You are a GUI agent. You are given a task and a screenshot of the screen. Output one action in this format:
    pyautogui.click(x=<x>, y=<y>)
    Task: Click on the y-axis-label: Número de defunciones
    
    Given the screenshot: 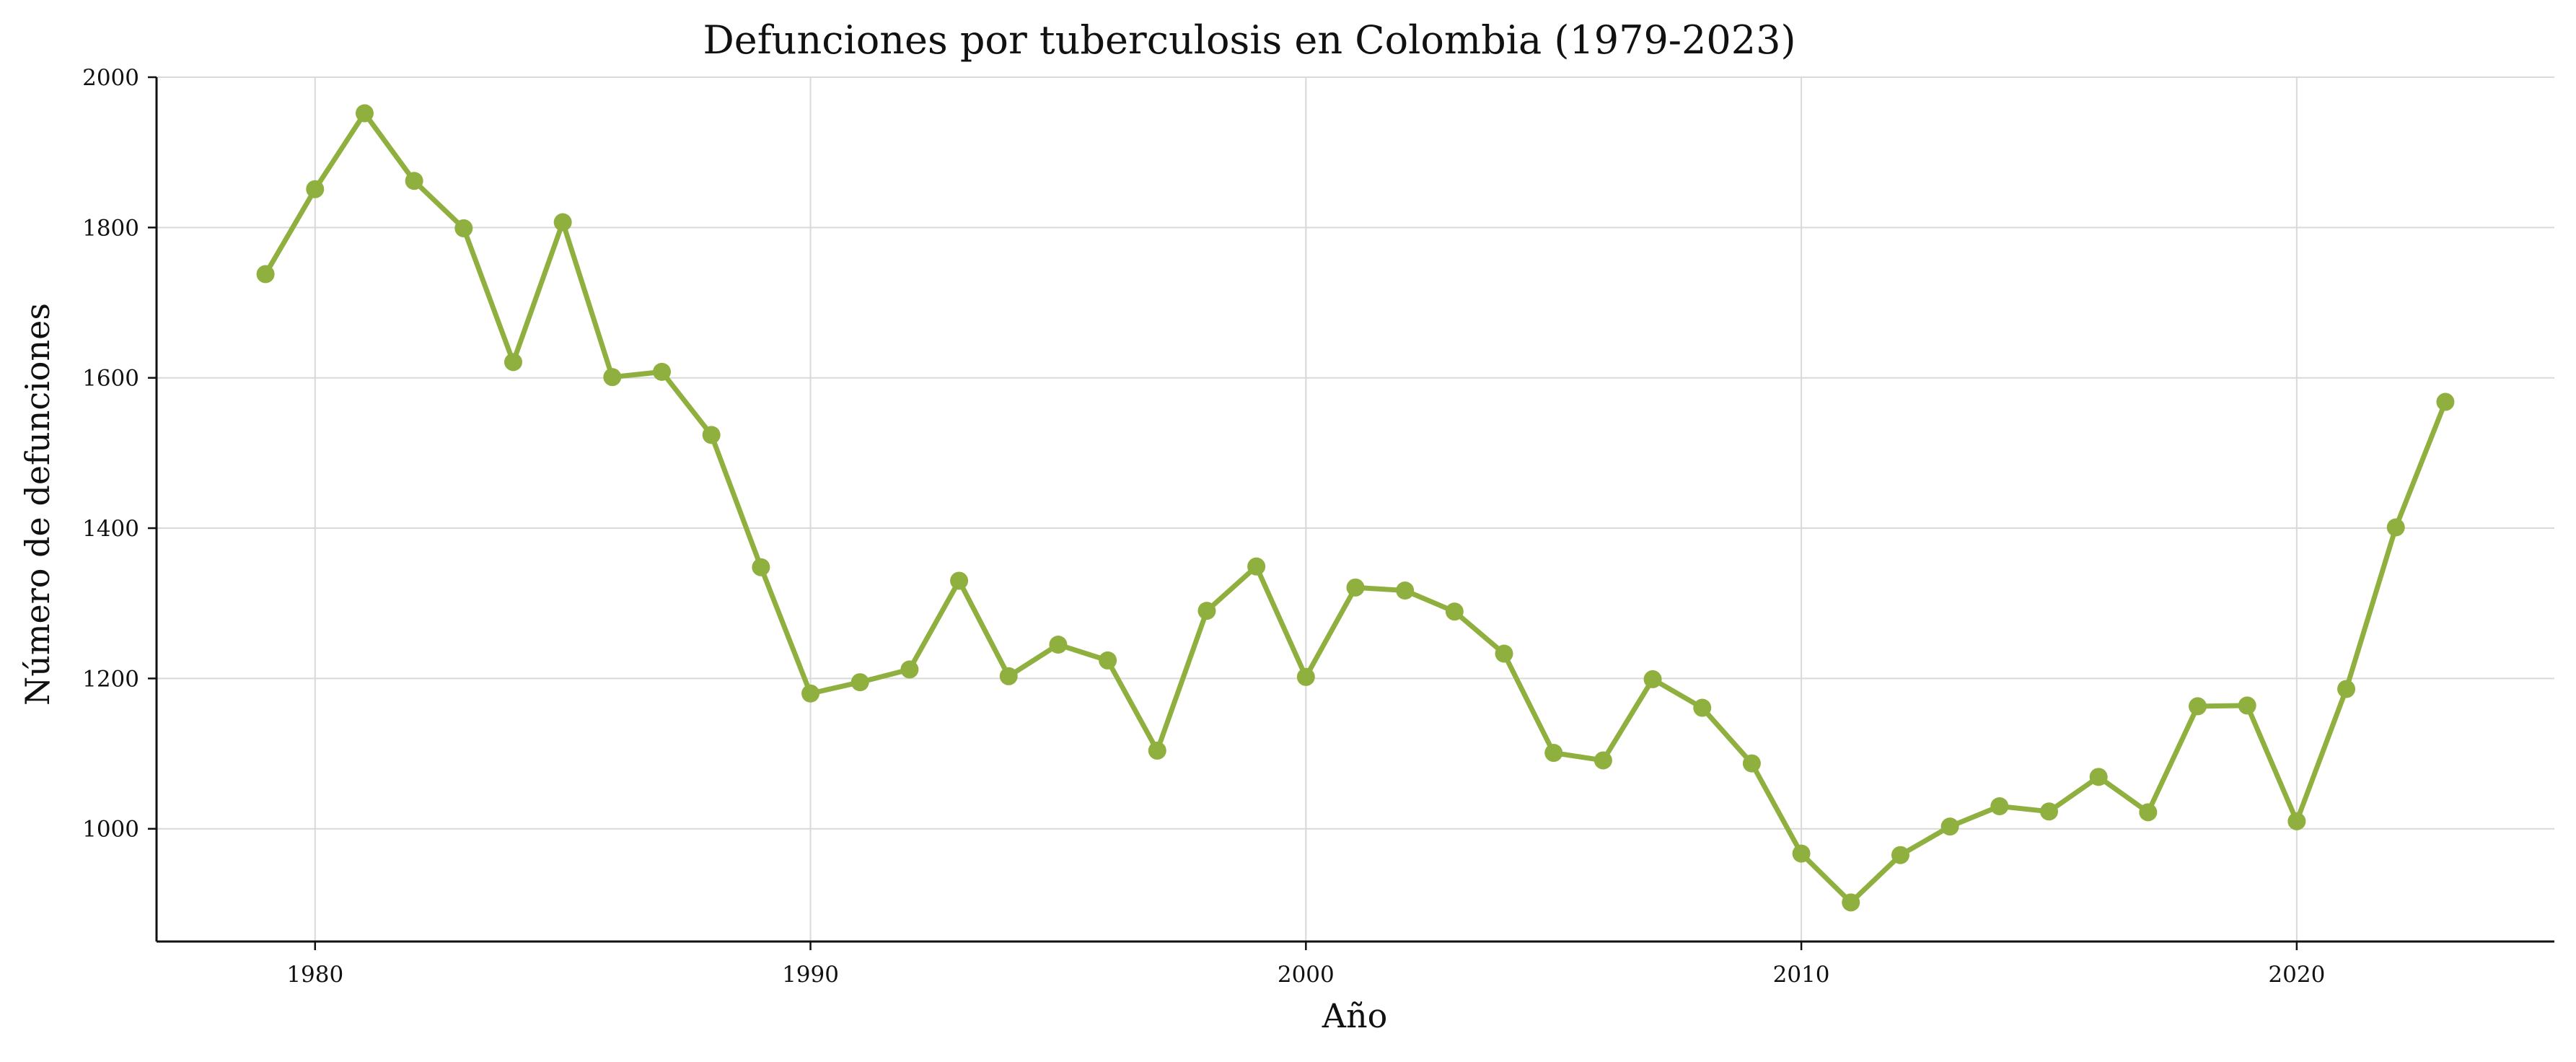 What is the action you would take?
    pyautogui.click(x=37, y=504)
    